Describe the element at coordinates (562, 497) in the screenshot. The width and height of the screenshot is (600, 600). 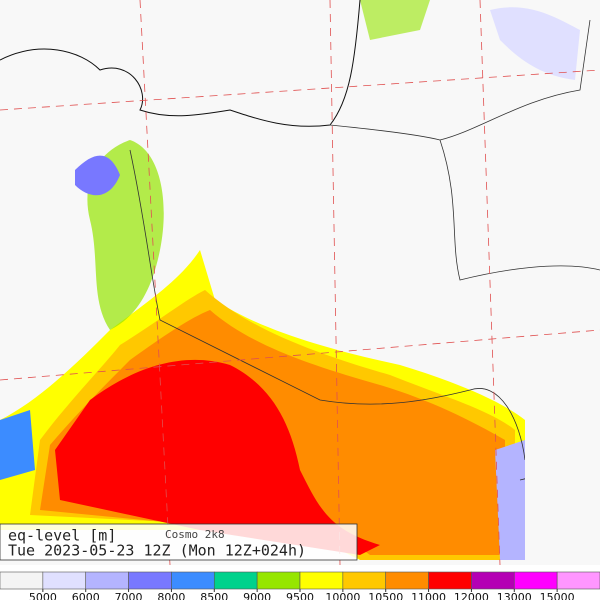
I see `outside-domain` at that location.